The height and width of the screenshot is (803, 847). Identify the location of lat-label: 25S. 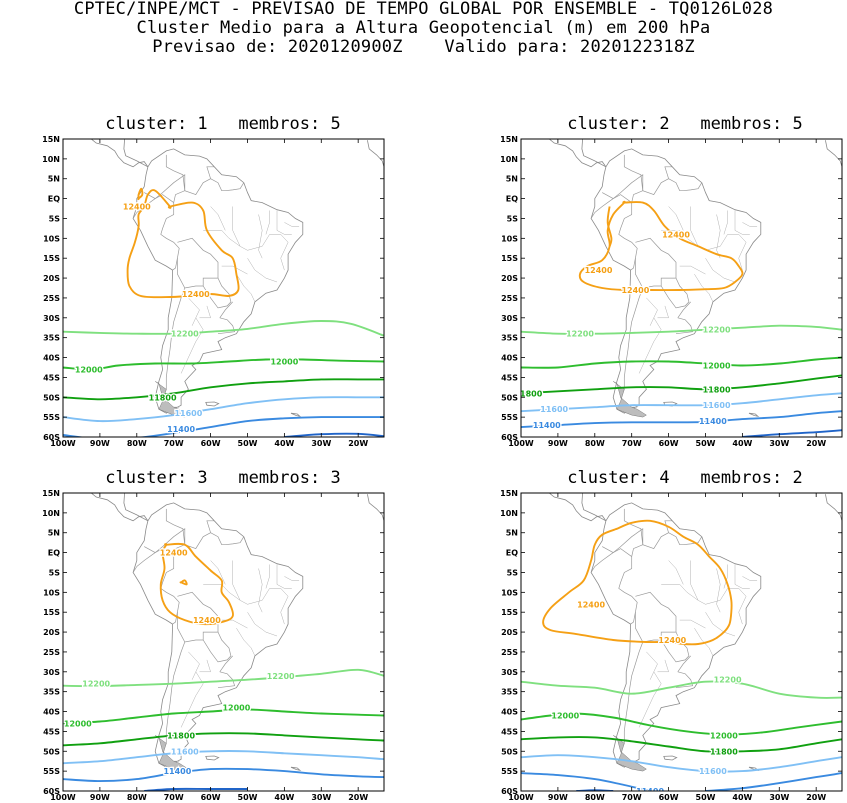
(509, 652).